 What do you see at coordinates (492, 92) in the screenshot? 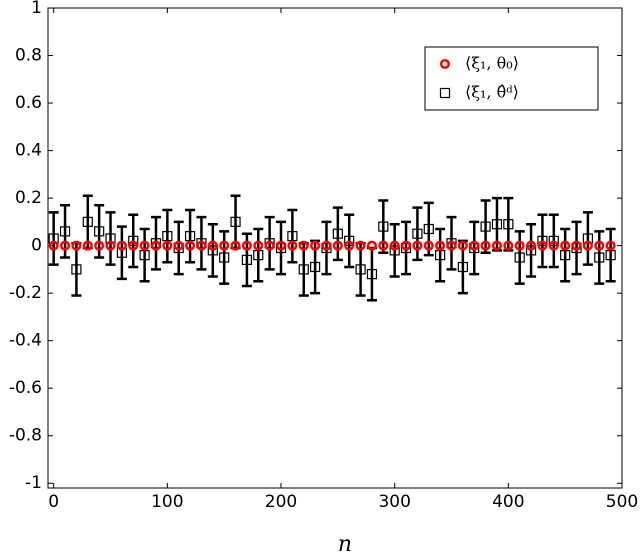
I see `legend-label: ⟨ξ₁, θ̂ᵈ⟩` at bounding box center [492, 92].